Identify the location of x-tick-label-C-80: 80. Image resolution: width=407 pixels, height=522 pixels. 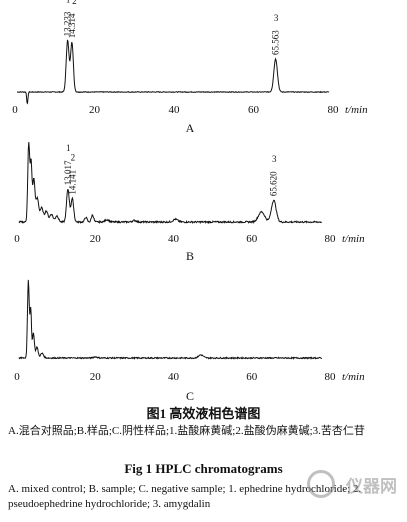
(331, 377).